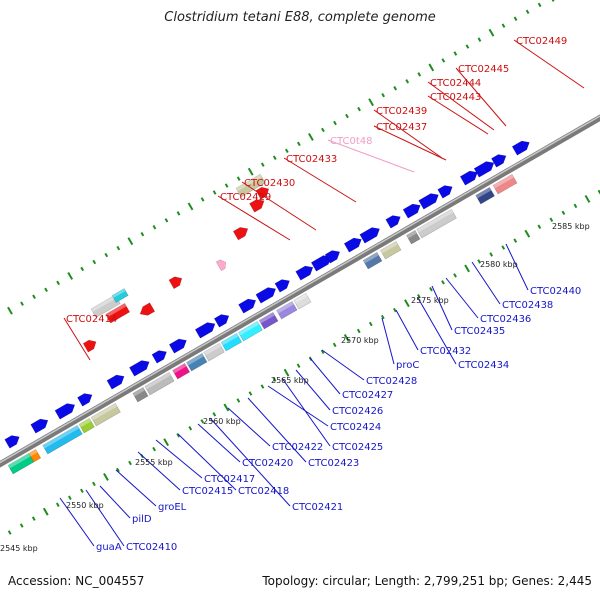 The height and width of the screenshot is (600, 600). I want to click on gene-label-ctc02432-leader, so click(407, 330).